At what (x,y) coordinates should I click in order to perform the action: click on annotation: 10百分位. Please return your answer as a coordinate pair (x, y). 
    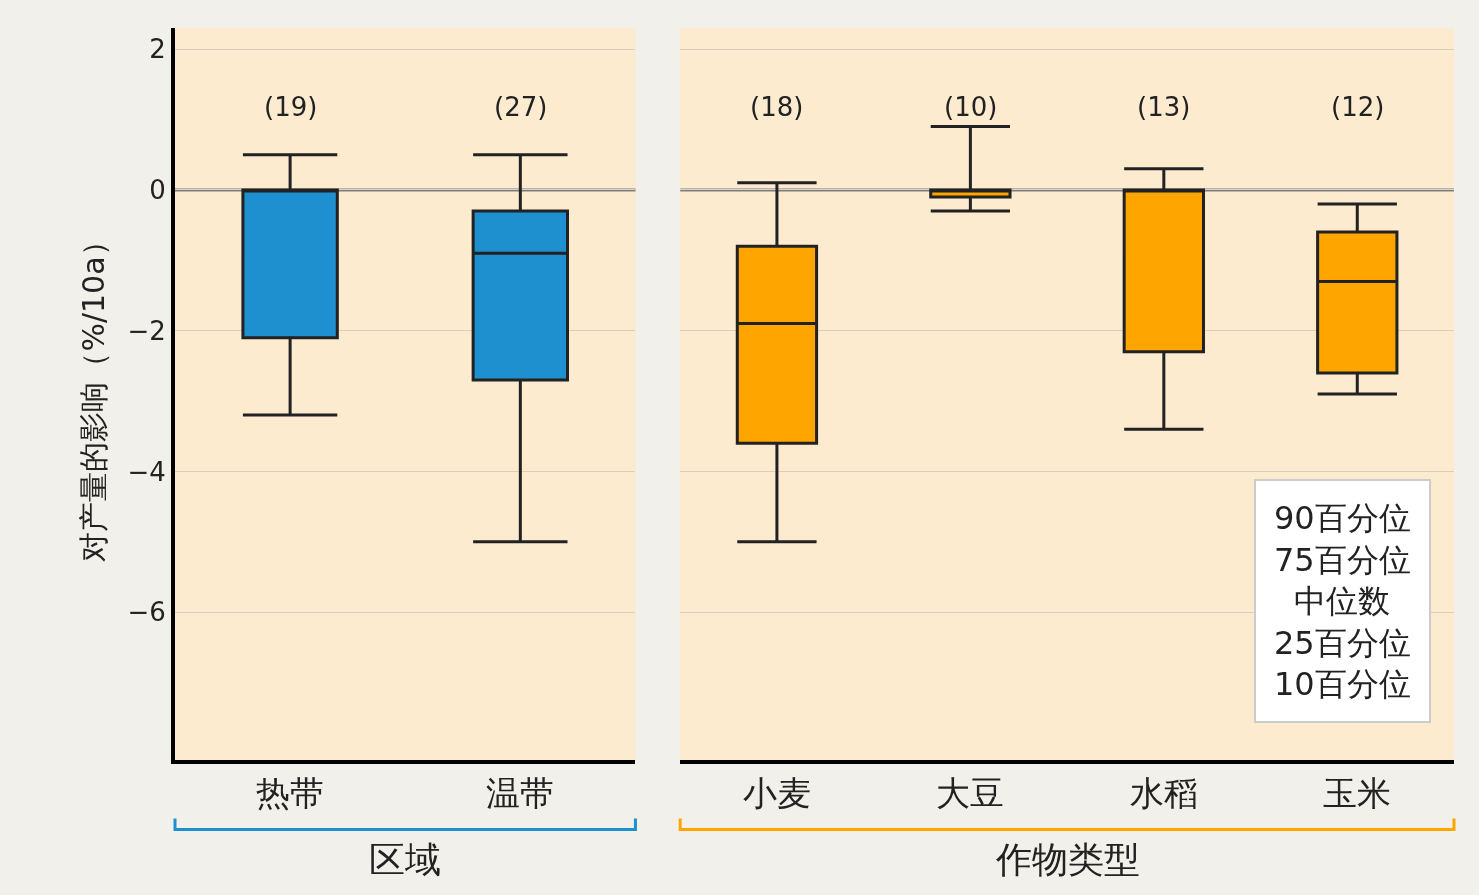
    Looking at the image, I should click on (1342, 684).